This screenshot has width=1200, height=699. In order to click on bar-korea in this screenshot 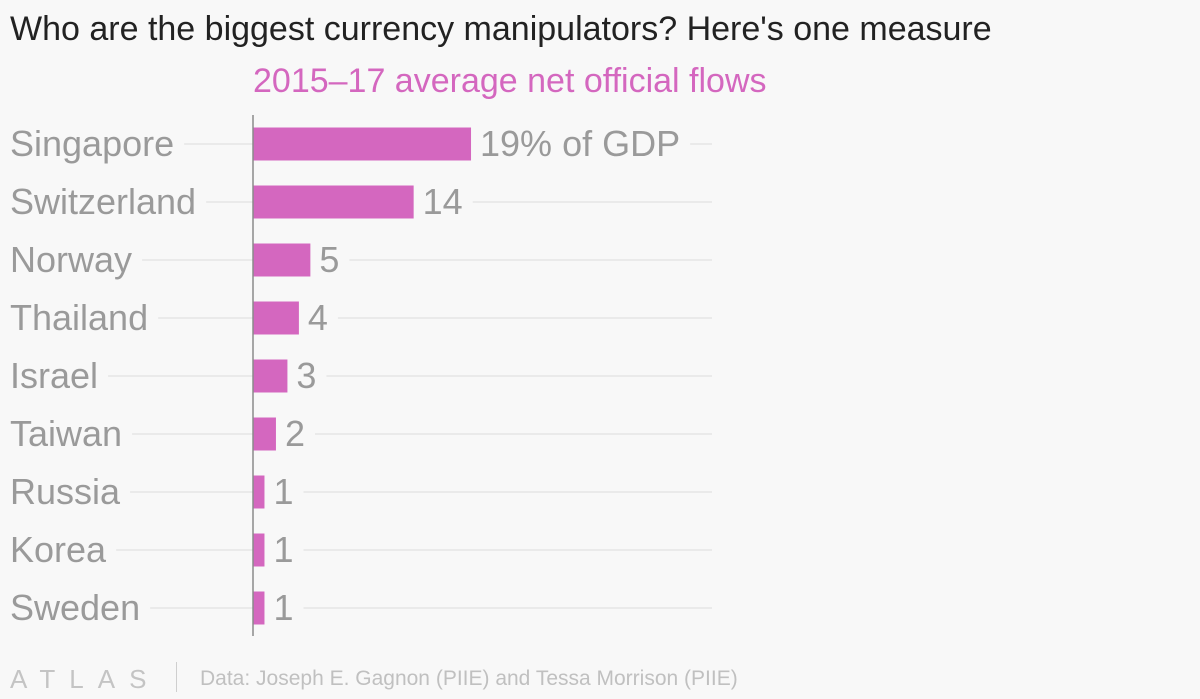, I will do `click(259, 550)`.